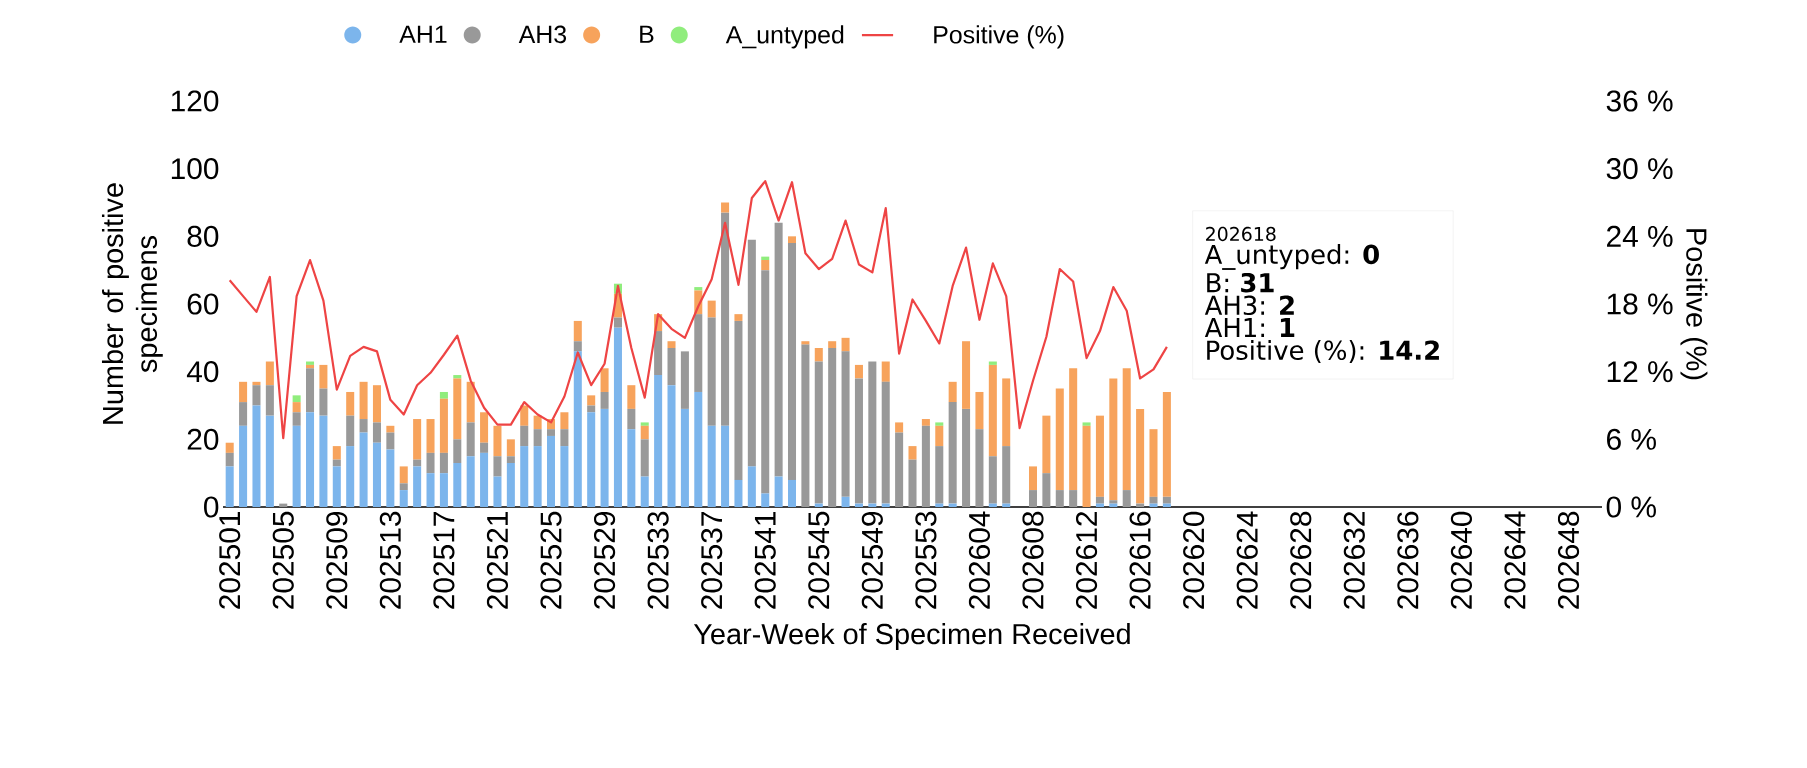 The width and height of the screenshot is (1807, 768). Describe the element at coordinates (195, 101) in the screenshot. I see `y-tick-label: 120` at that location.